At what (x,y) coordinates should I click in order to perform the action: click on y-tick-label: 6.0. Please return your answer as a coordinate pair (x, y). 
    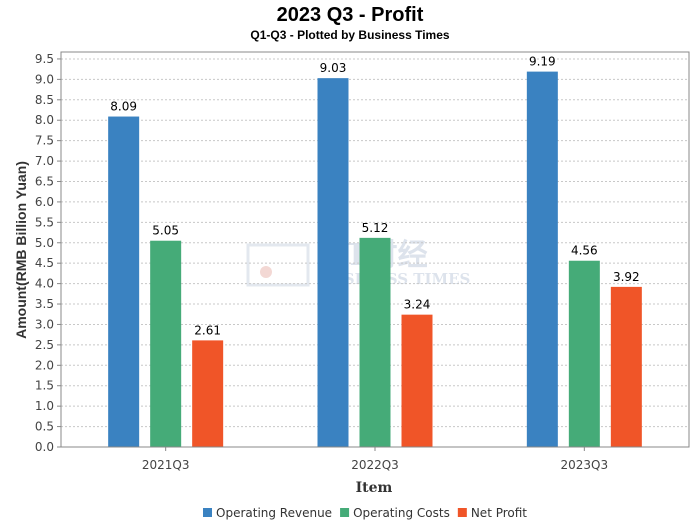
    Looking at the image, I should click on (44, 202).